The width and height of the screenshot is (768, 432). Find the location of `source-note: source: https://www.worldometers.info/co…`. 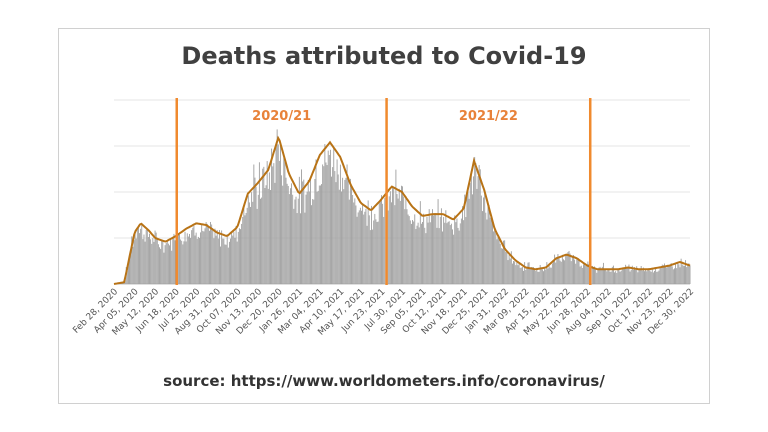

source-note: source: https://www.worldometers.info/co… is located at coordinates (384, 381).